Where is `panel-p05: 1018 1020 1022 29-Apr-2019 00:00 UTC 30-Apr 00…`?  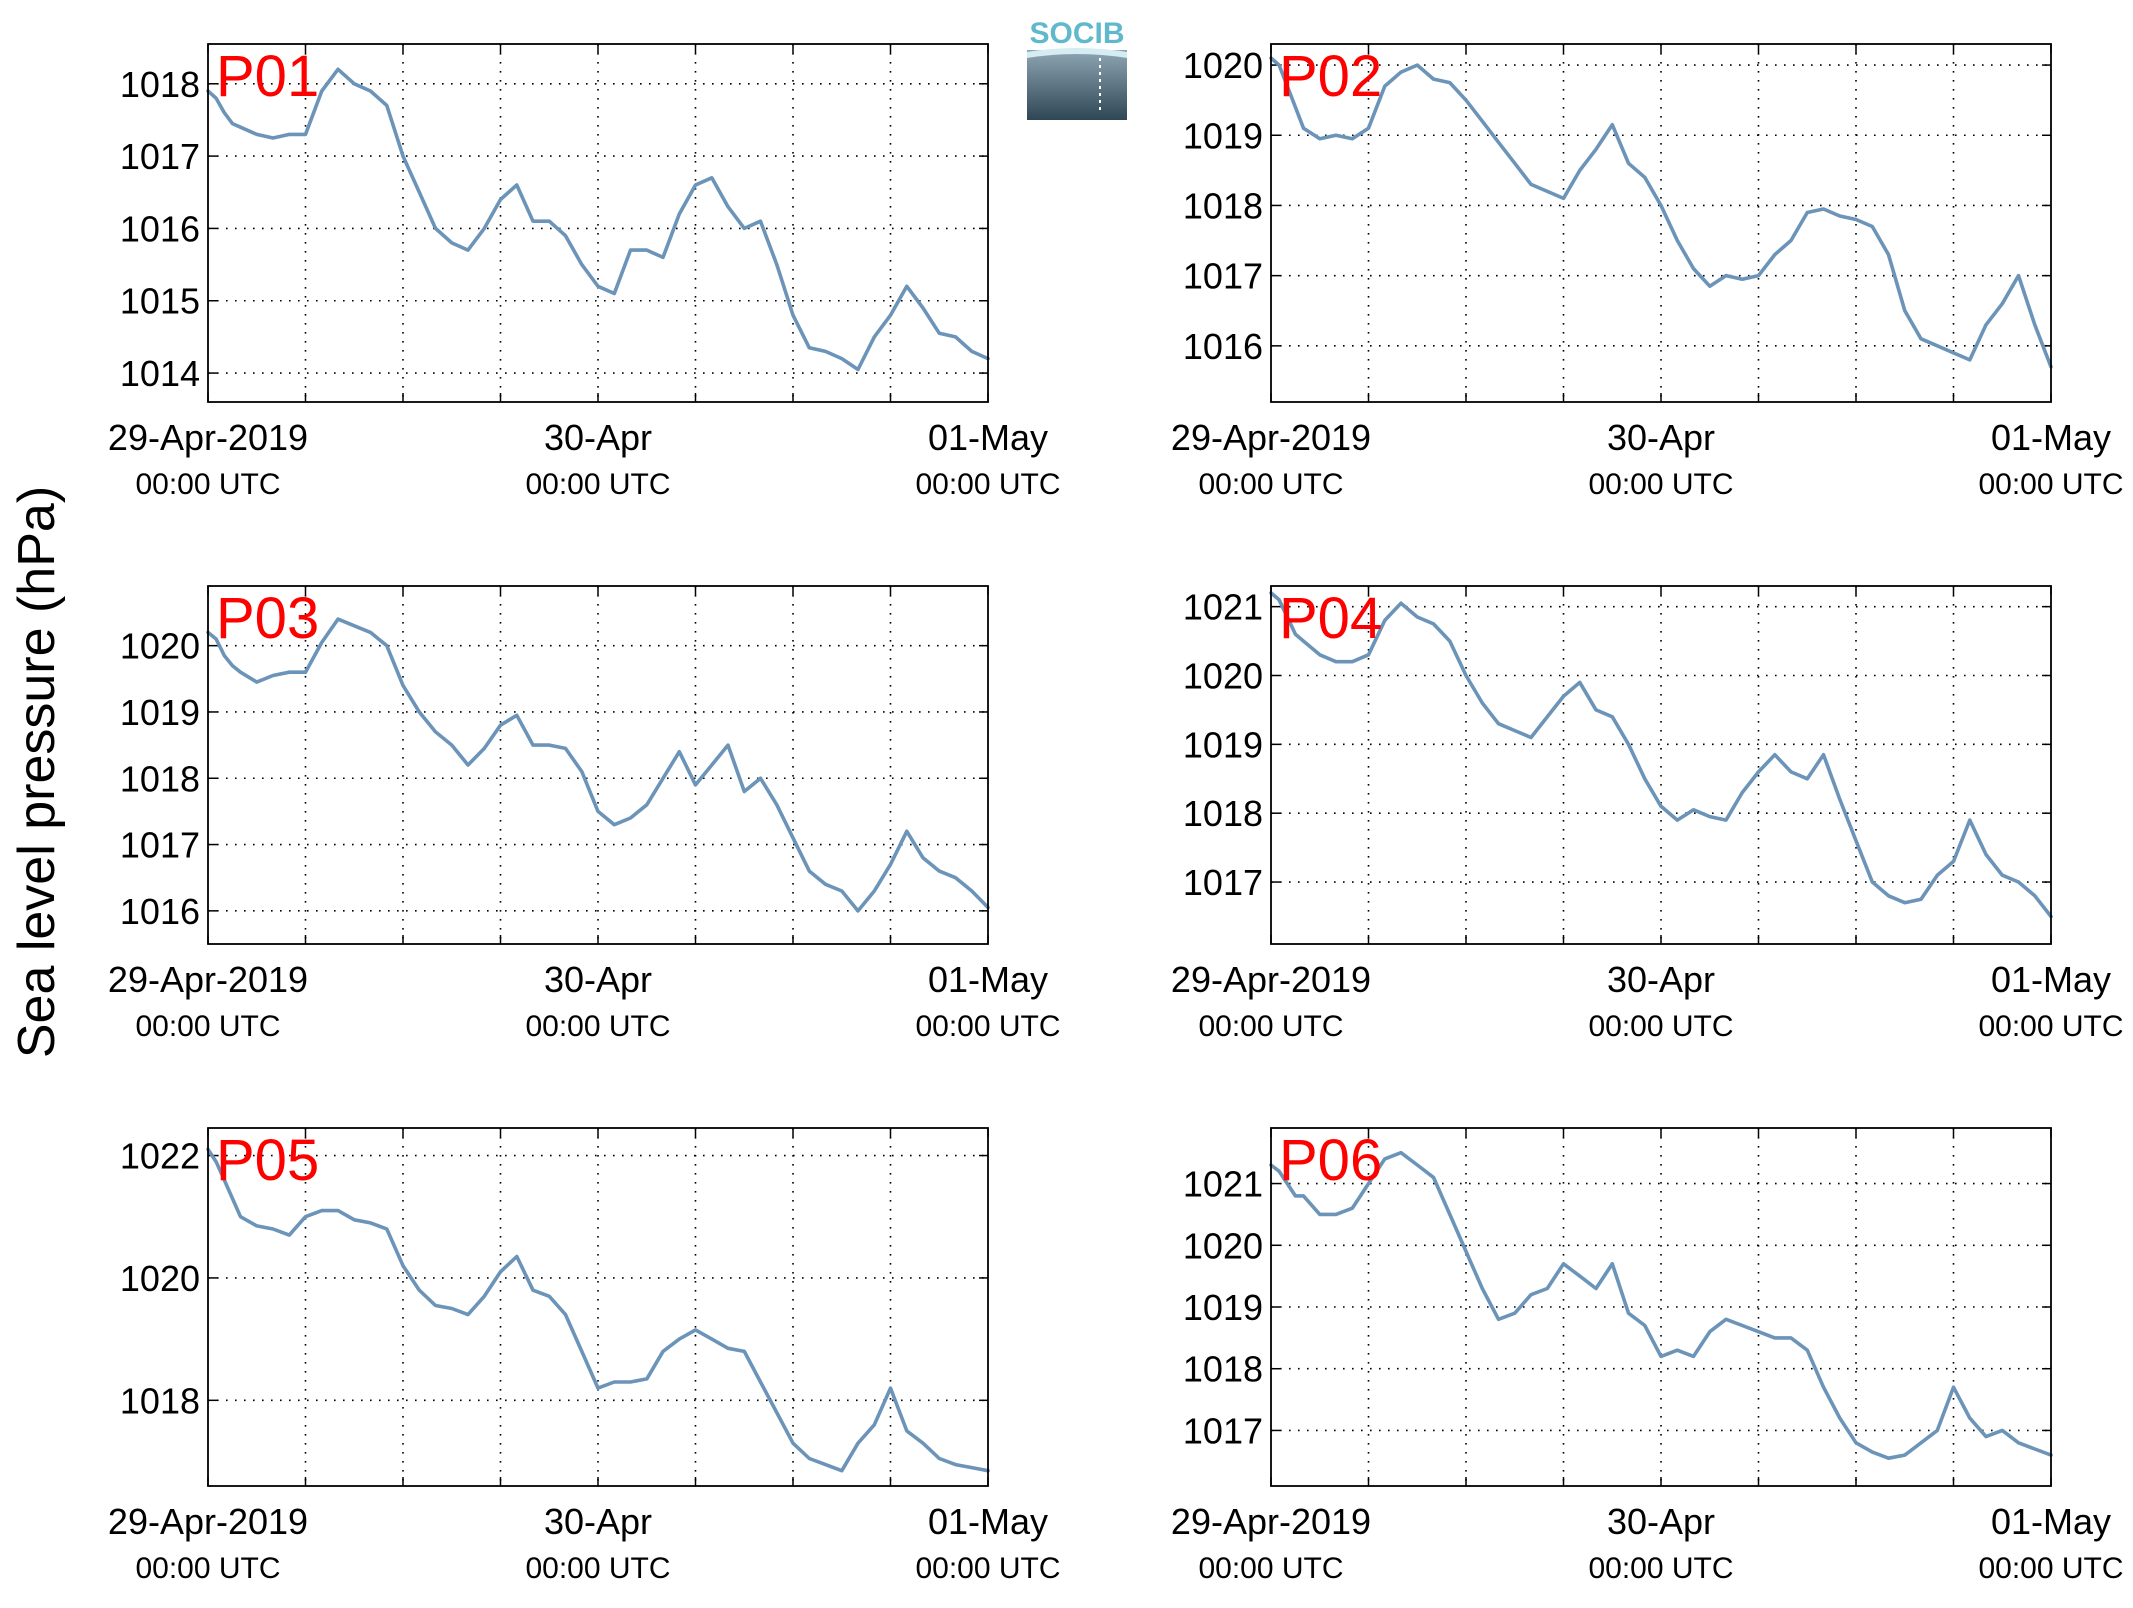 panel-p05: 1018 1020 1022 29-Apr-2019 00:00 UTC 30-Apr 00… is located at coordinates (584, 1356).